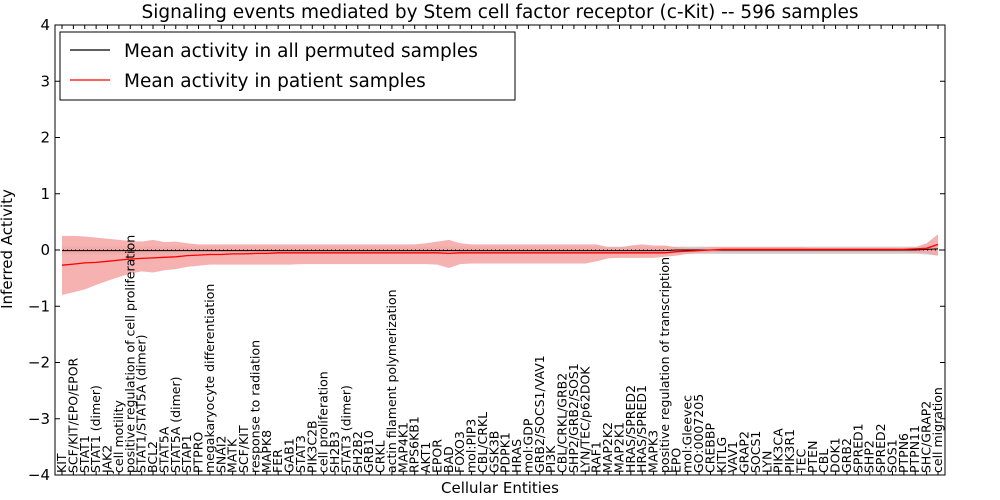 This screenshot has width=1000, height=500. I want to click on x-tick-label: FOXO3, so click(459, 452).